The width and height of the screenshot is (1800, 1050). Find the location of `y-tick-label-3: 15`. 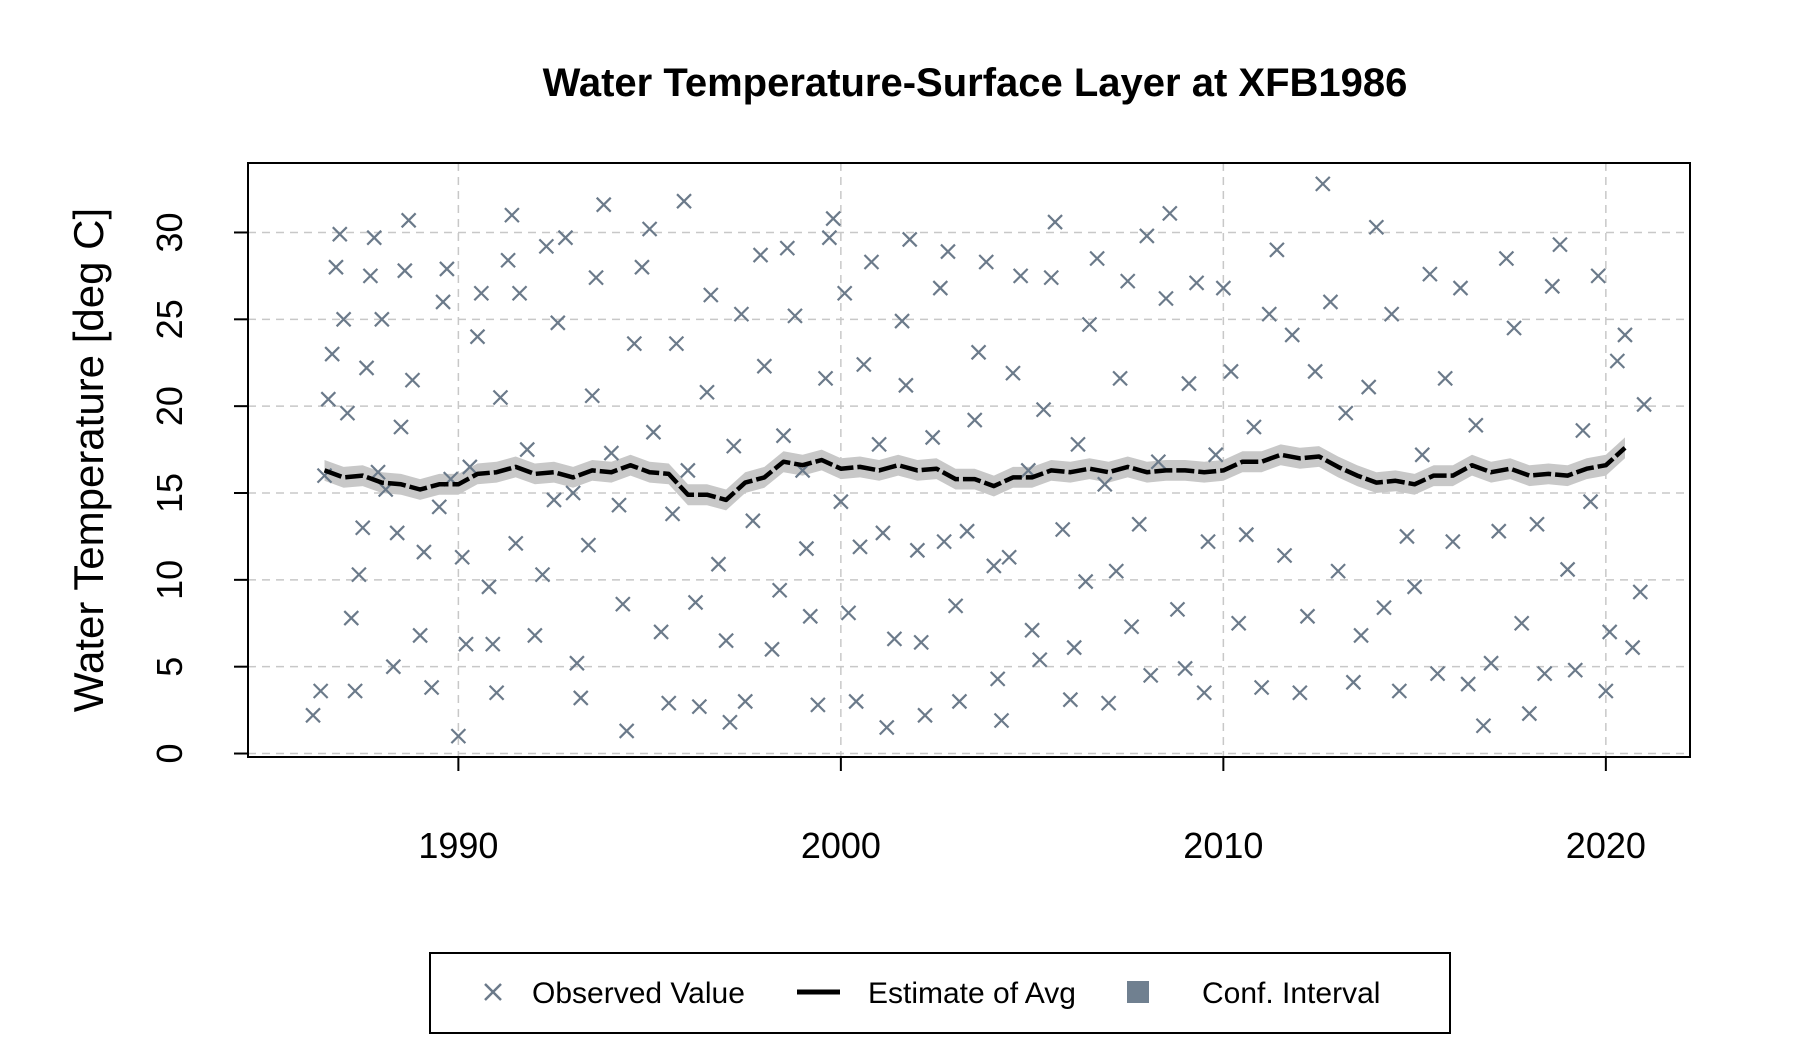

y-tick-label-3: 15 is located at coordinates (169, 493).